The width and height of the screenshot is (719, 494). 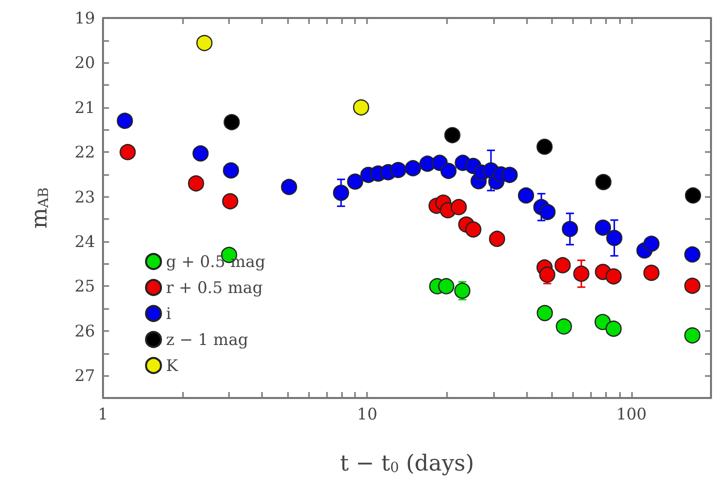 What do you see at coordinates (207, 339) in the screenshot?
I see `legend-label: z − 1 mag` at bounding box center [207, 339].